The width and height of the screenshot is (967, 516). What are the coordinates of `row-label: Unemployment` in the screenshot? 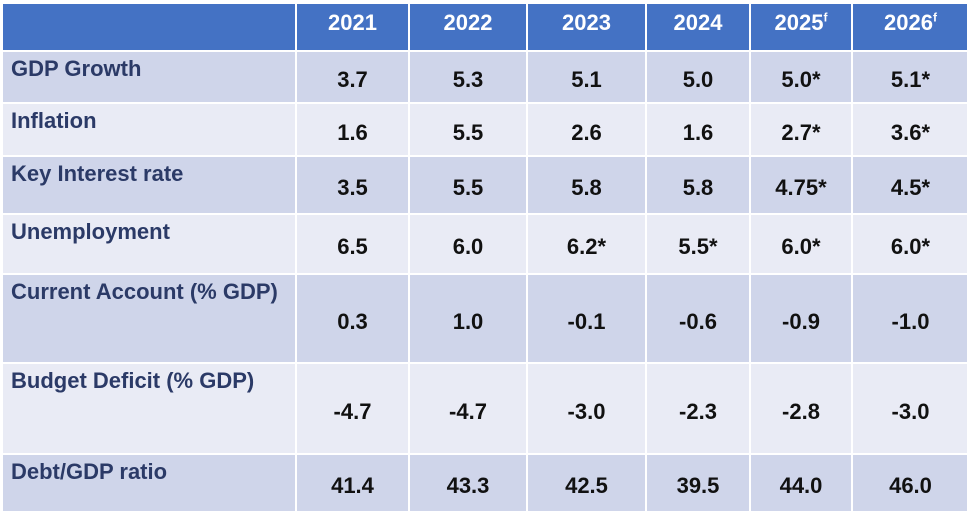 It's located at (149, 244).